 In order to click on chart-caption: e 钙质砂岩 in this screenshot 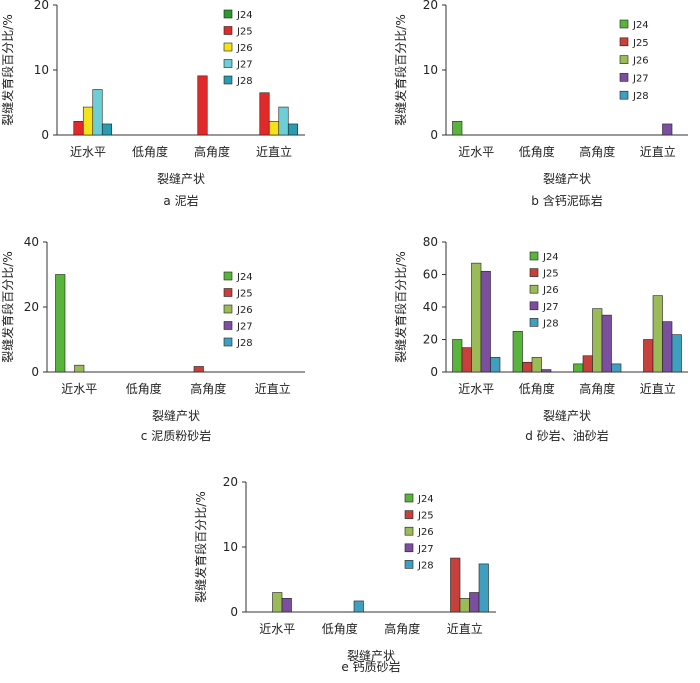, I will do `click(370, 666)`.